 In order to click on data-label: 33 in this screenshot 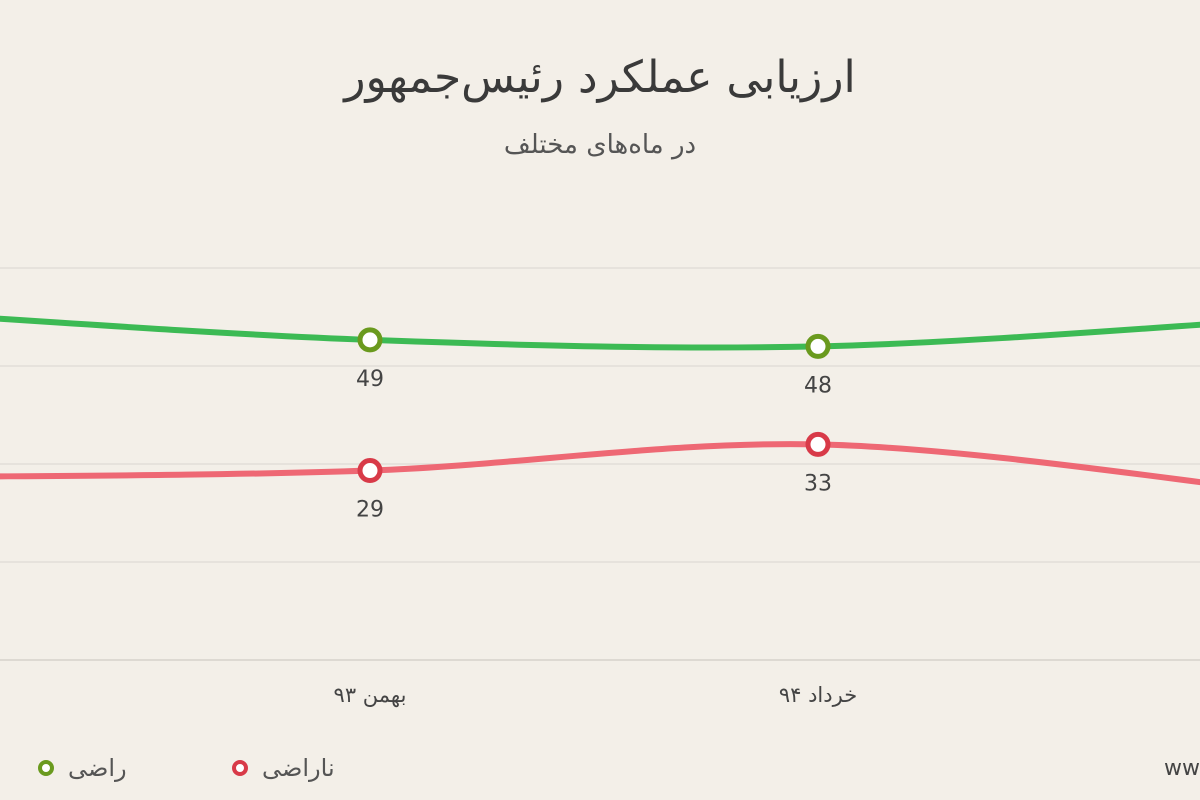, I will do `click(818, 483)`.